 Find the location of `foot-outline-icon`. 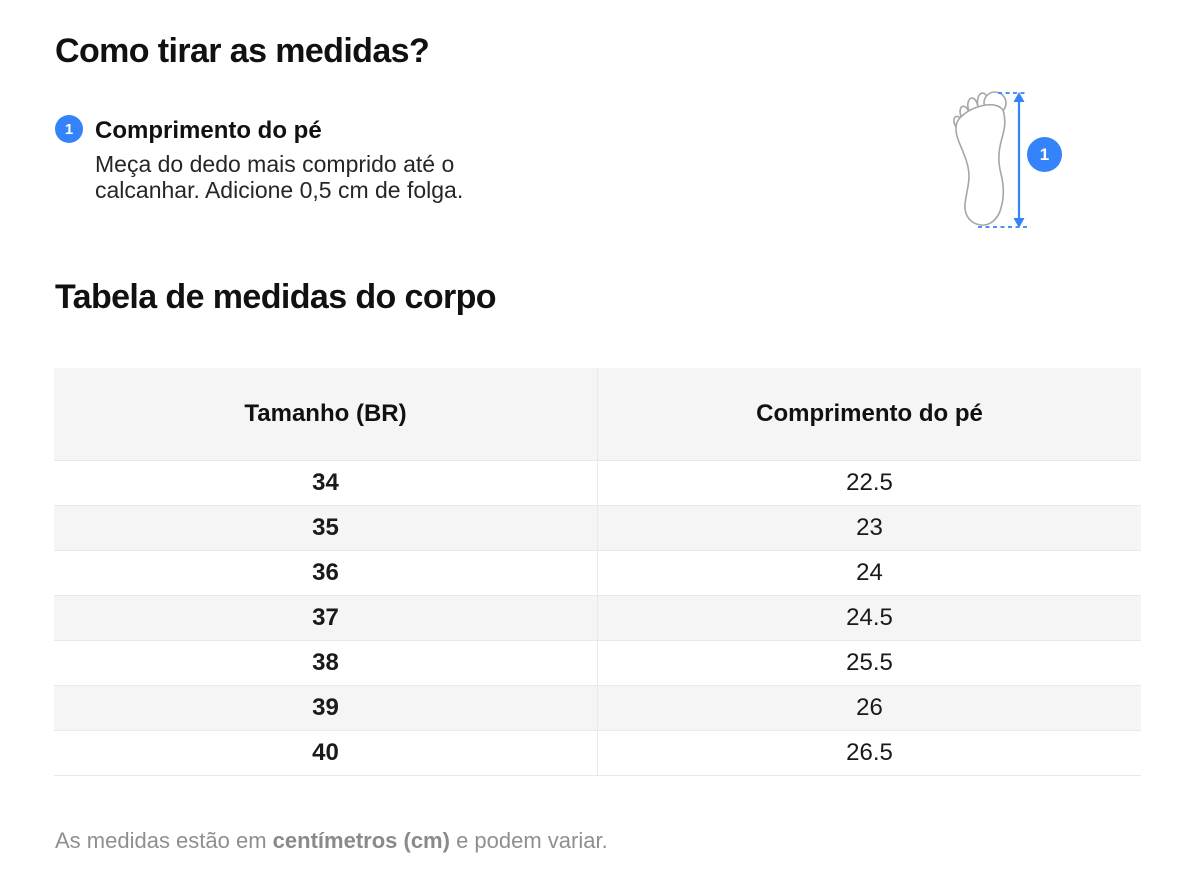

foot-outline-icon is located at coordinates (990, 159).